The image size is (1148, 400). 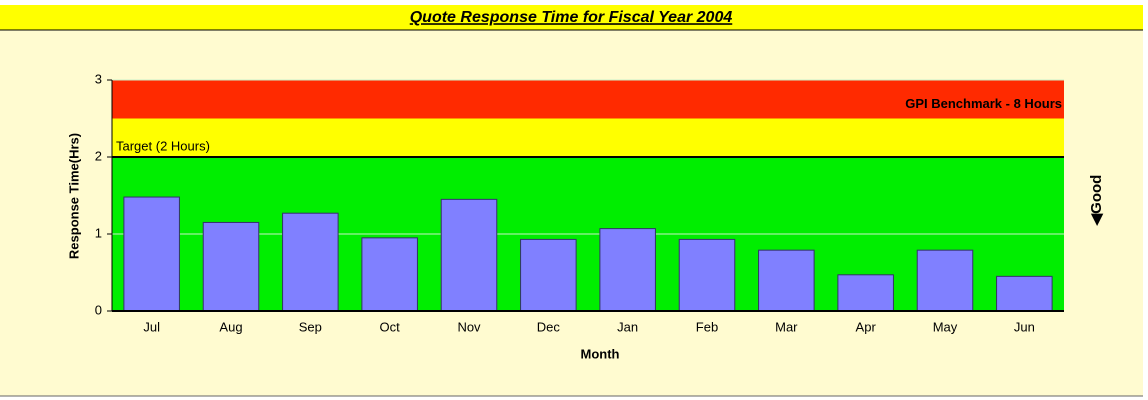 What do you see at coordinates (98, 78) in the screenshot?
I see `y-tick-label: 3` at bounding box center [98, 78].